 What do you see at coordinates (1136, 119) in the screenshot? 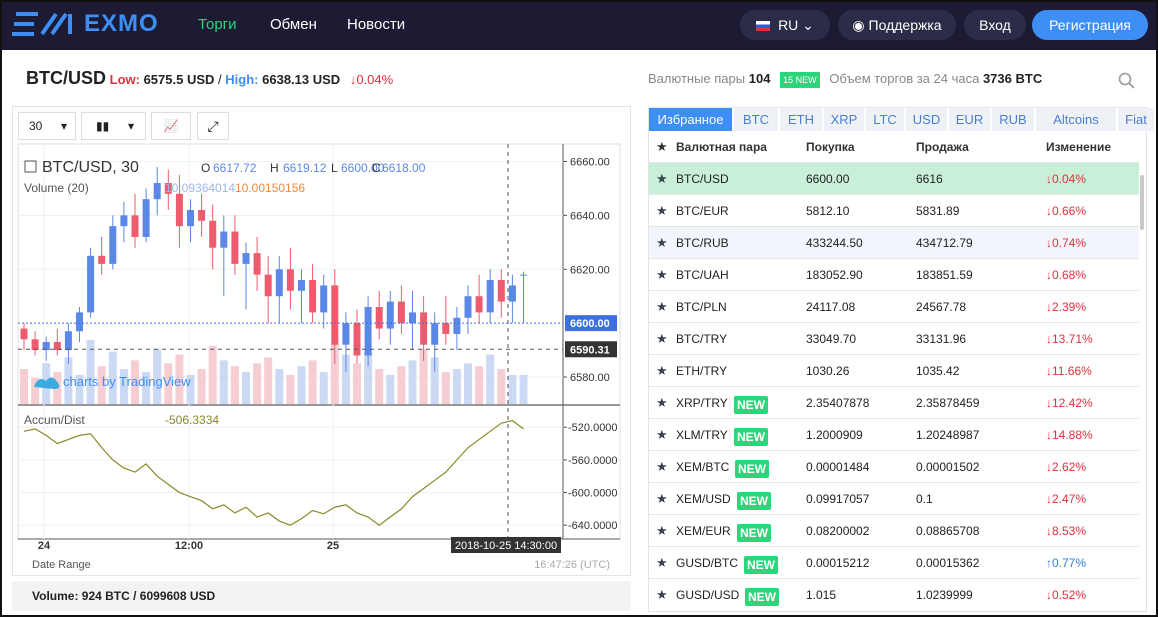
I see `tab: Fiat` at bounding box center [1136, 119].